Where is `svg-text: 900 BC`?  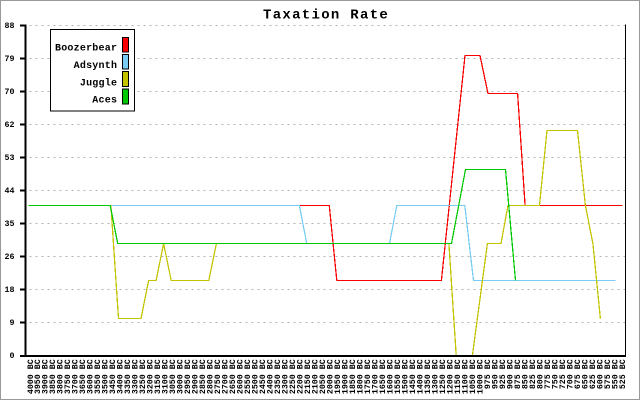
svg-text: 900 BC is located at coordinates (511, 374).